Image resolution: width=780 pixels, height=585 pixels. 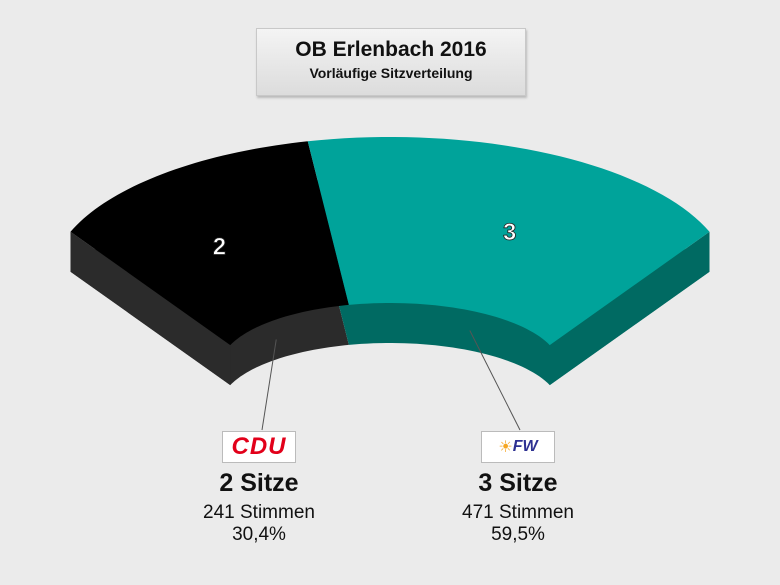 What do you see at coordinates (150, 308) in the screenshot?
I see `segment-end-CDU` at bounding box center [150, 308].